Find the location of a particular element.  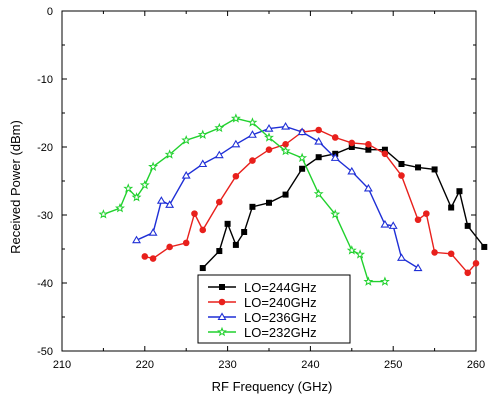

x-tick-label: 260 is located at coordinates (476, 365).